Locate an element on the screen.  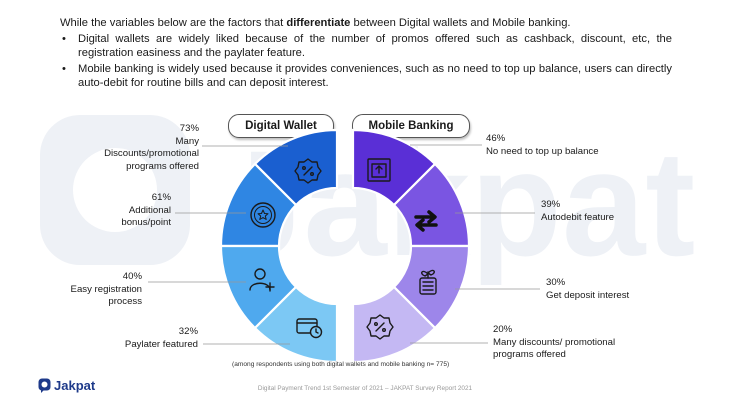
wallet-pct-paylater: 32% is located at coordinates (188, 331).